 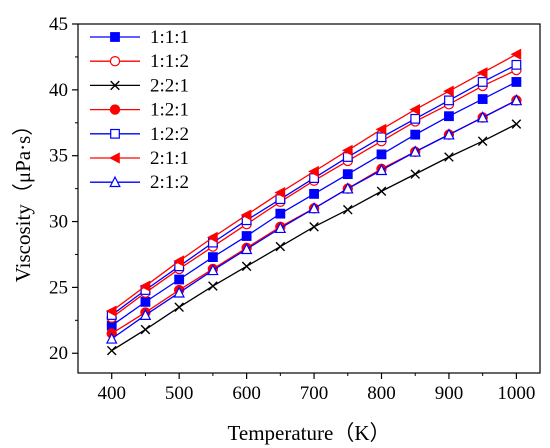 What do you see at coordinates (58, 24) in the screenshot?
I see `y-tick-label: 45` at bounding box center [58, 24].